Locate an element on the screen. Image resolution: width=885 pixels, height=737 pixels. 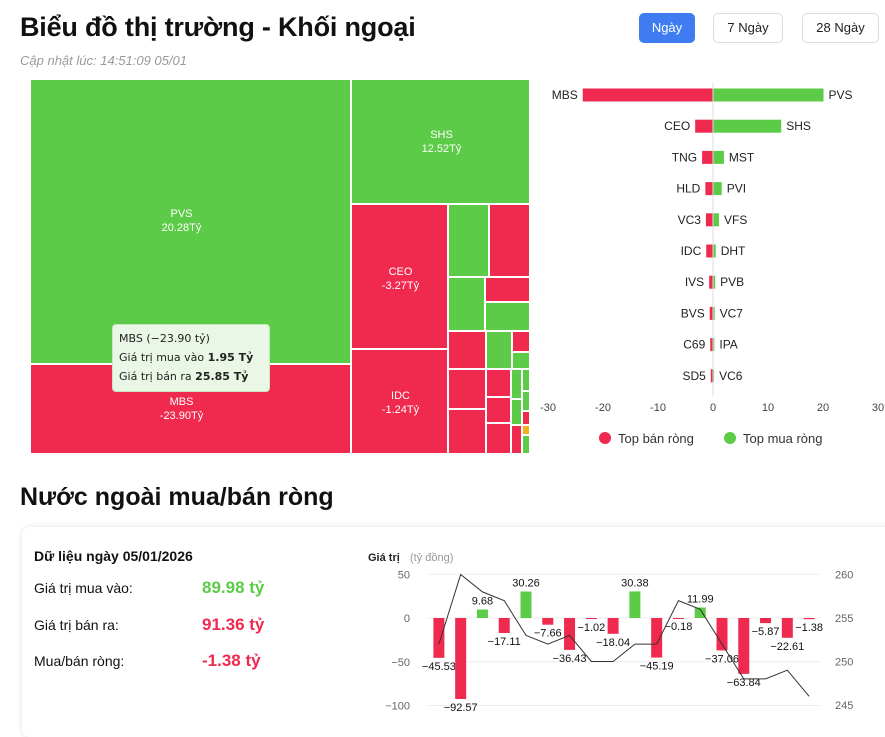
y-tick-label: −100 is located at coordinates (397, 707).